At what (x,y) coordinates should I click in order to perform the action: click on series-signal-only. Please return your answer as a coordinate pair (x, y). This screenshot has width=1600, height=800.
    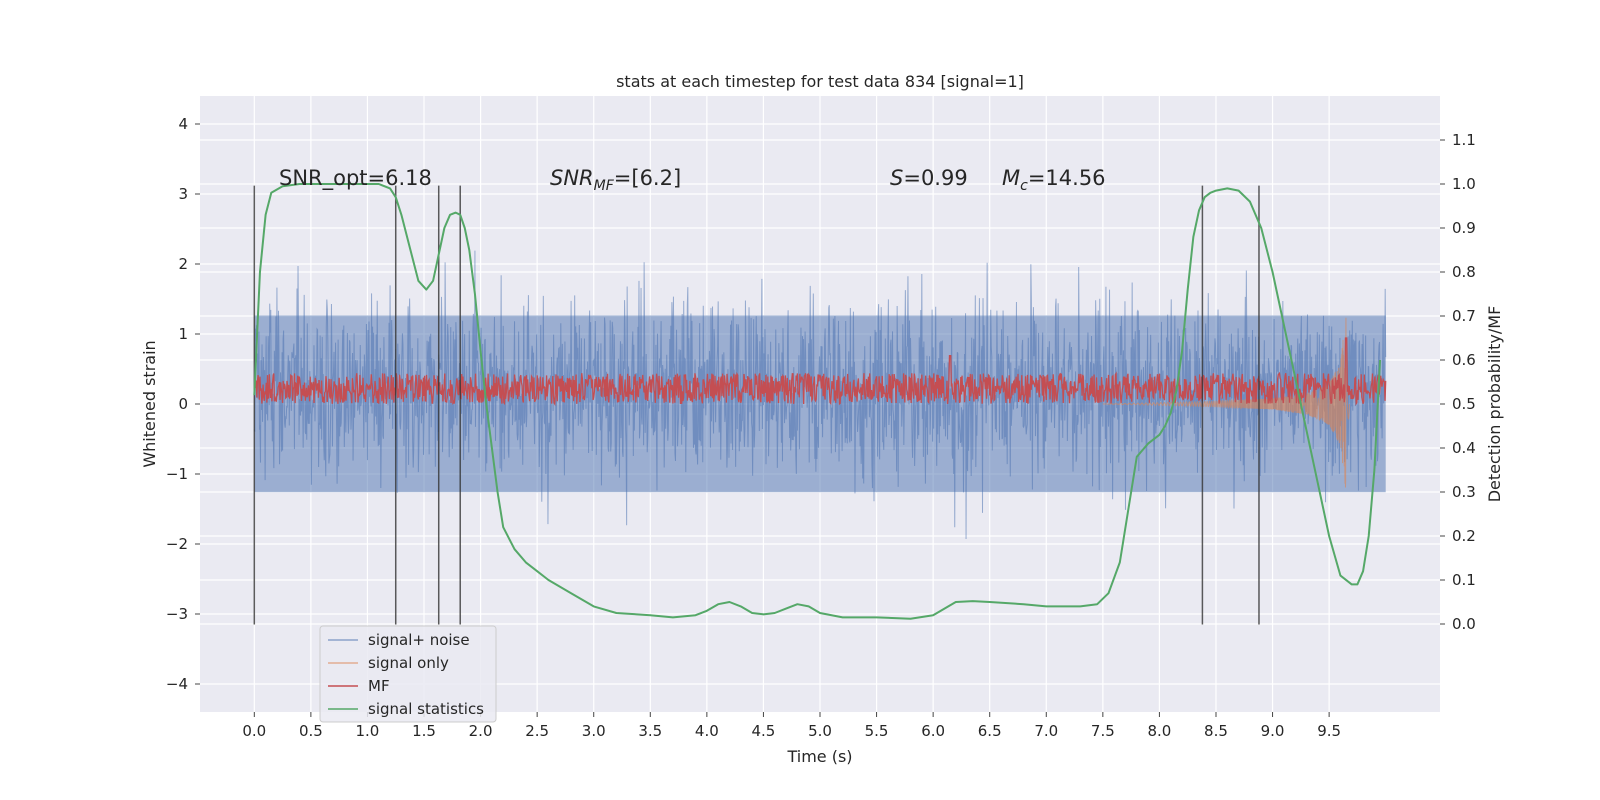
    Looking at the image, I should click on (1226, 402).